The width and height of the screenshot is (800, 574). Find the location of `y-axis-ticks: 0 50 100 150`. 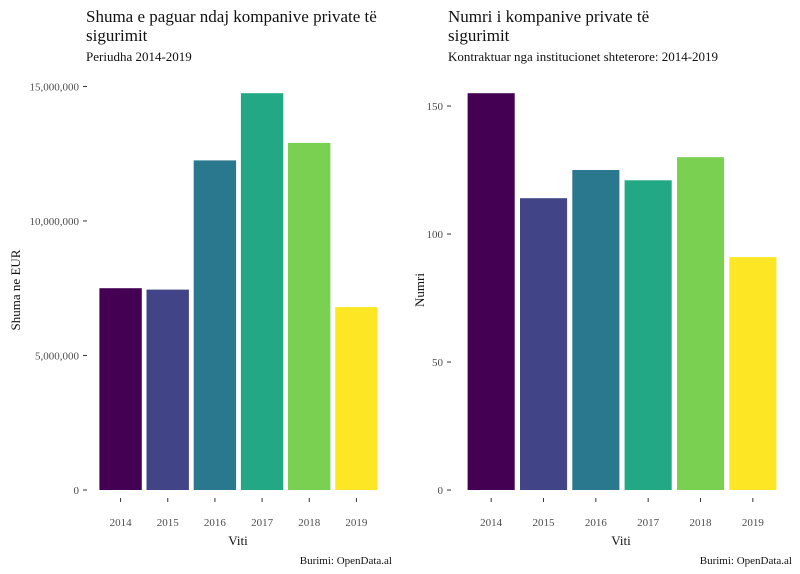

y-axis-ticks: 0 50 100 150 is located at coordinates (439, 299).